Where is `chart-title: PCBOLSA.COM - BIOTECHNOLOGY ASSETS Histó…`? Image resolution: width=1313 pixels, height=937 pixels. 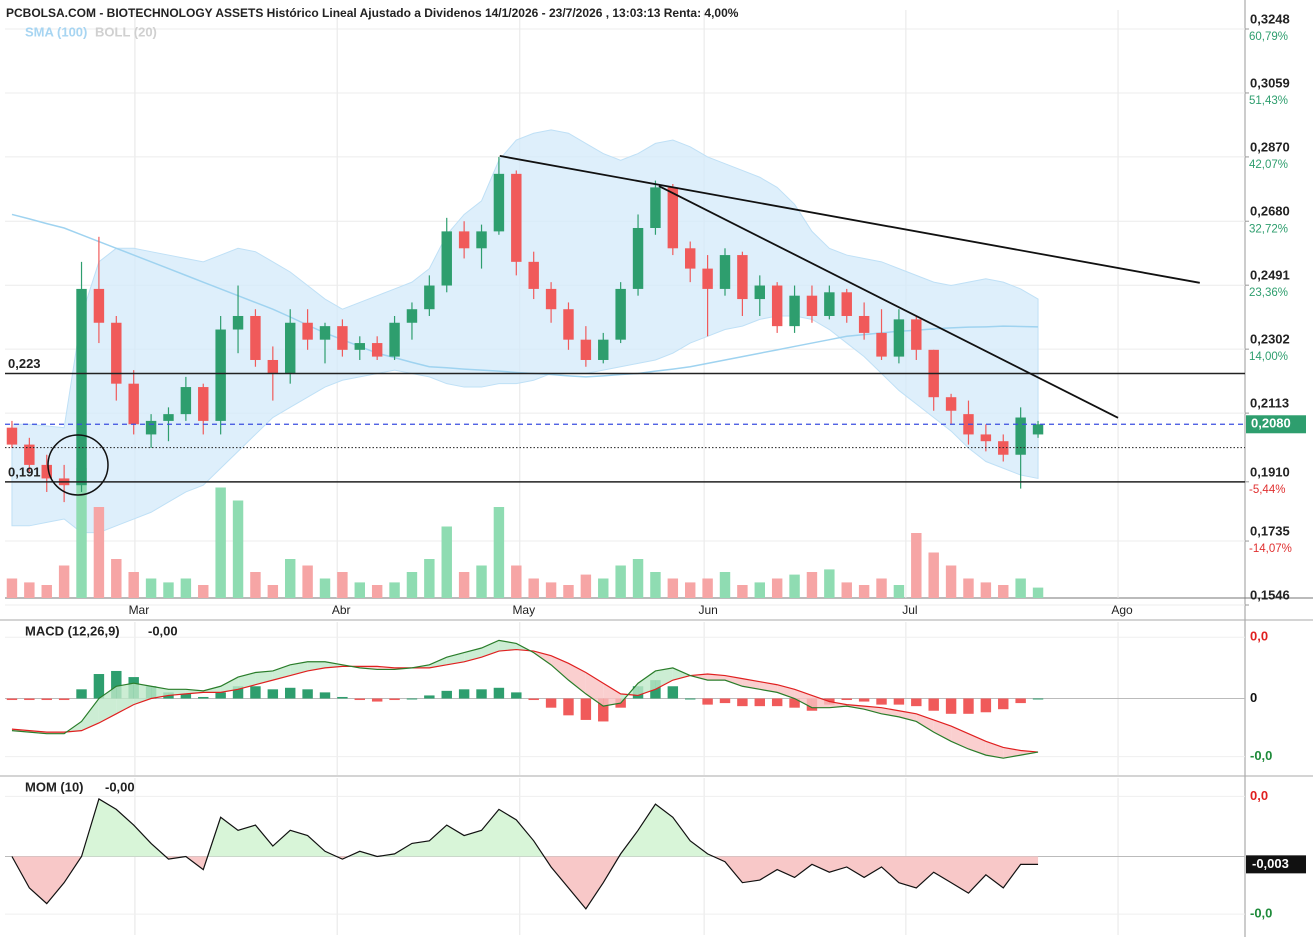
chart-title: PCBOLSA.COM - BIOTECHNOLOGY ASSETS Histó… is located at coordinates (372, 13).